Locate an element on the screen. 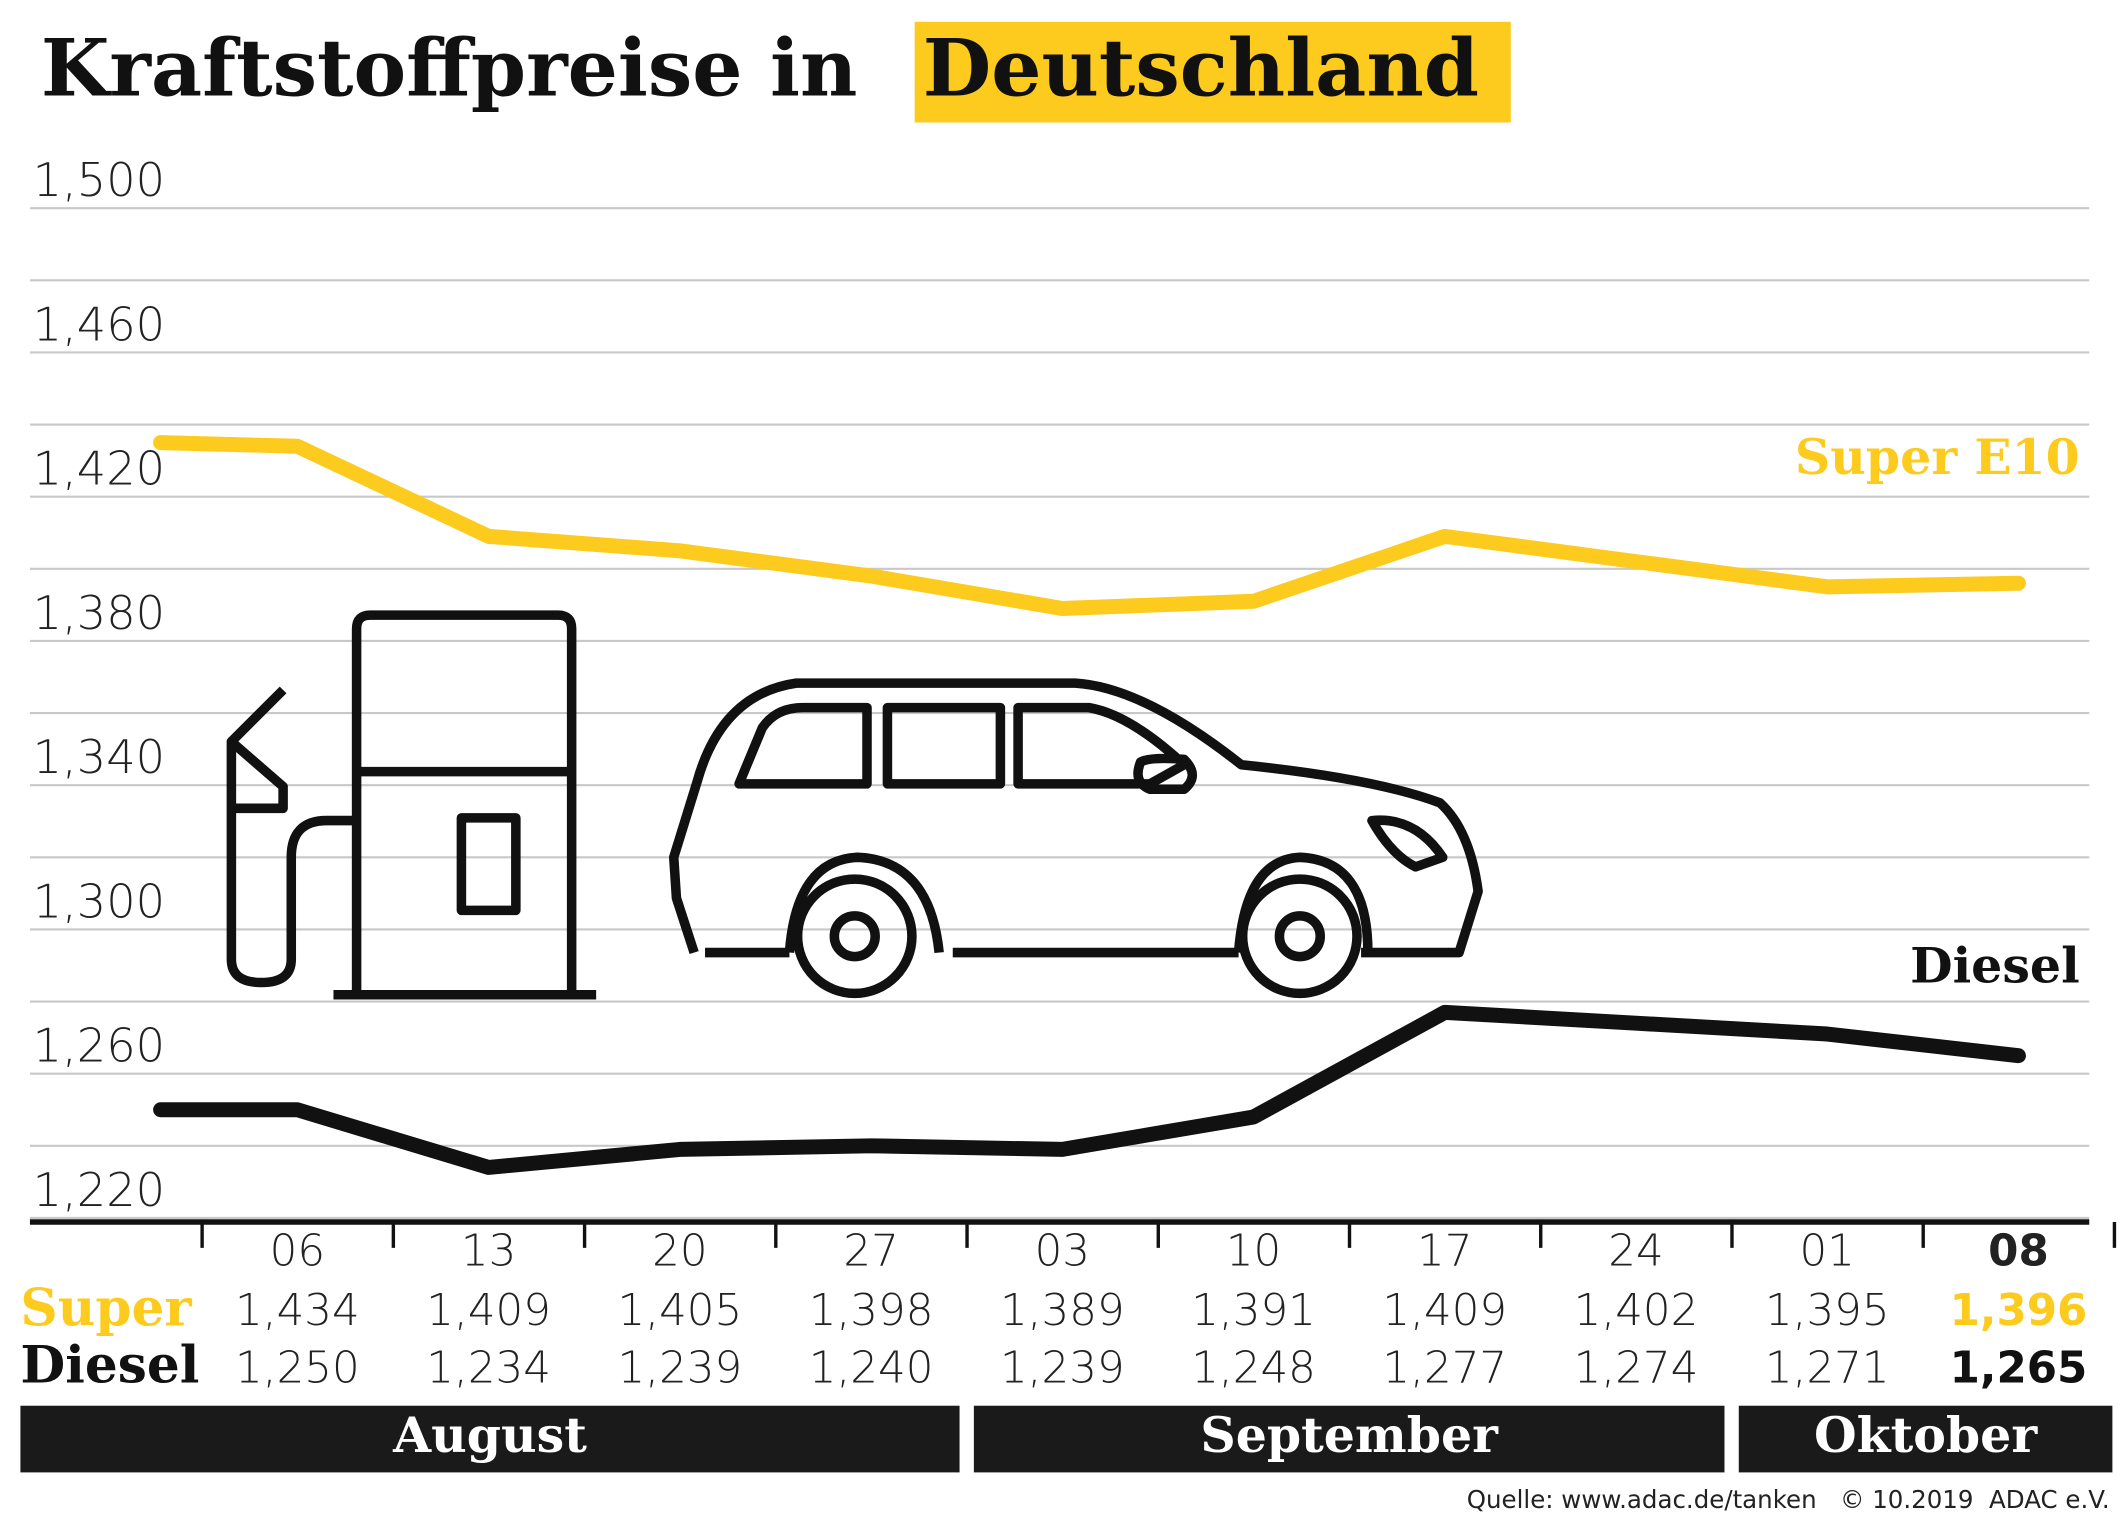 This screenshot has height=1535, width=2126. car-body is located at coordinates (1075, 818).